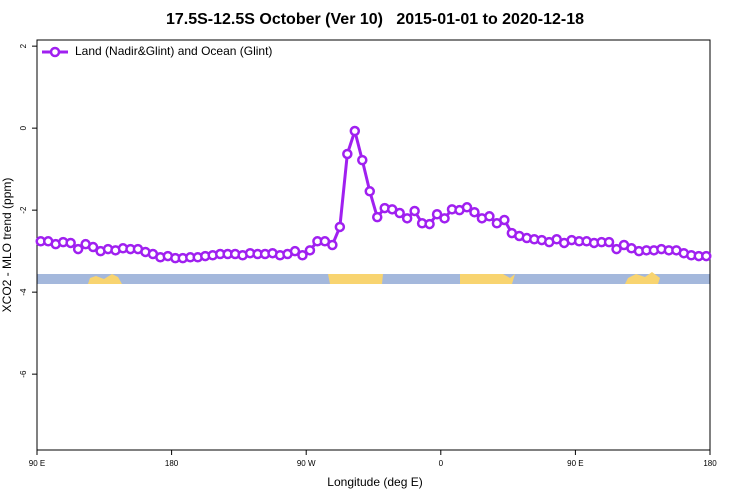  I want to click on y-tick-label: 2, so click(23, 45).